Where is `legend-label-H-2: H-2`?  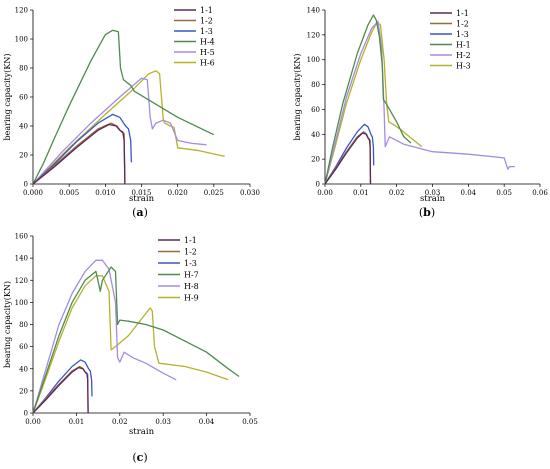 legend-label-H-2: H-2 is located at coordinates (463, 55).